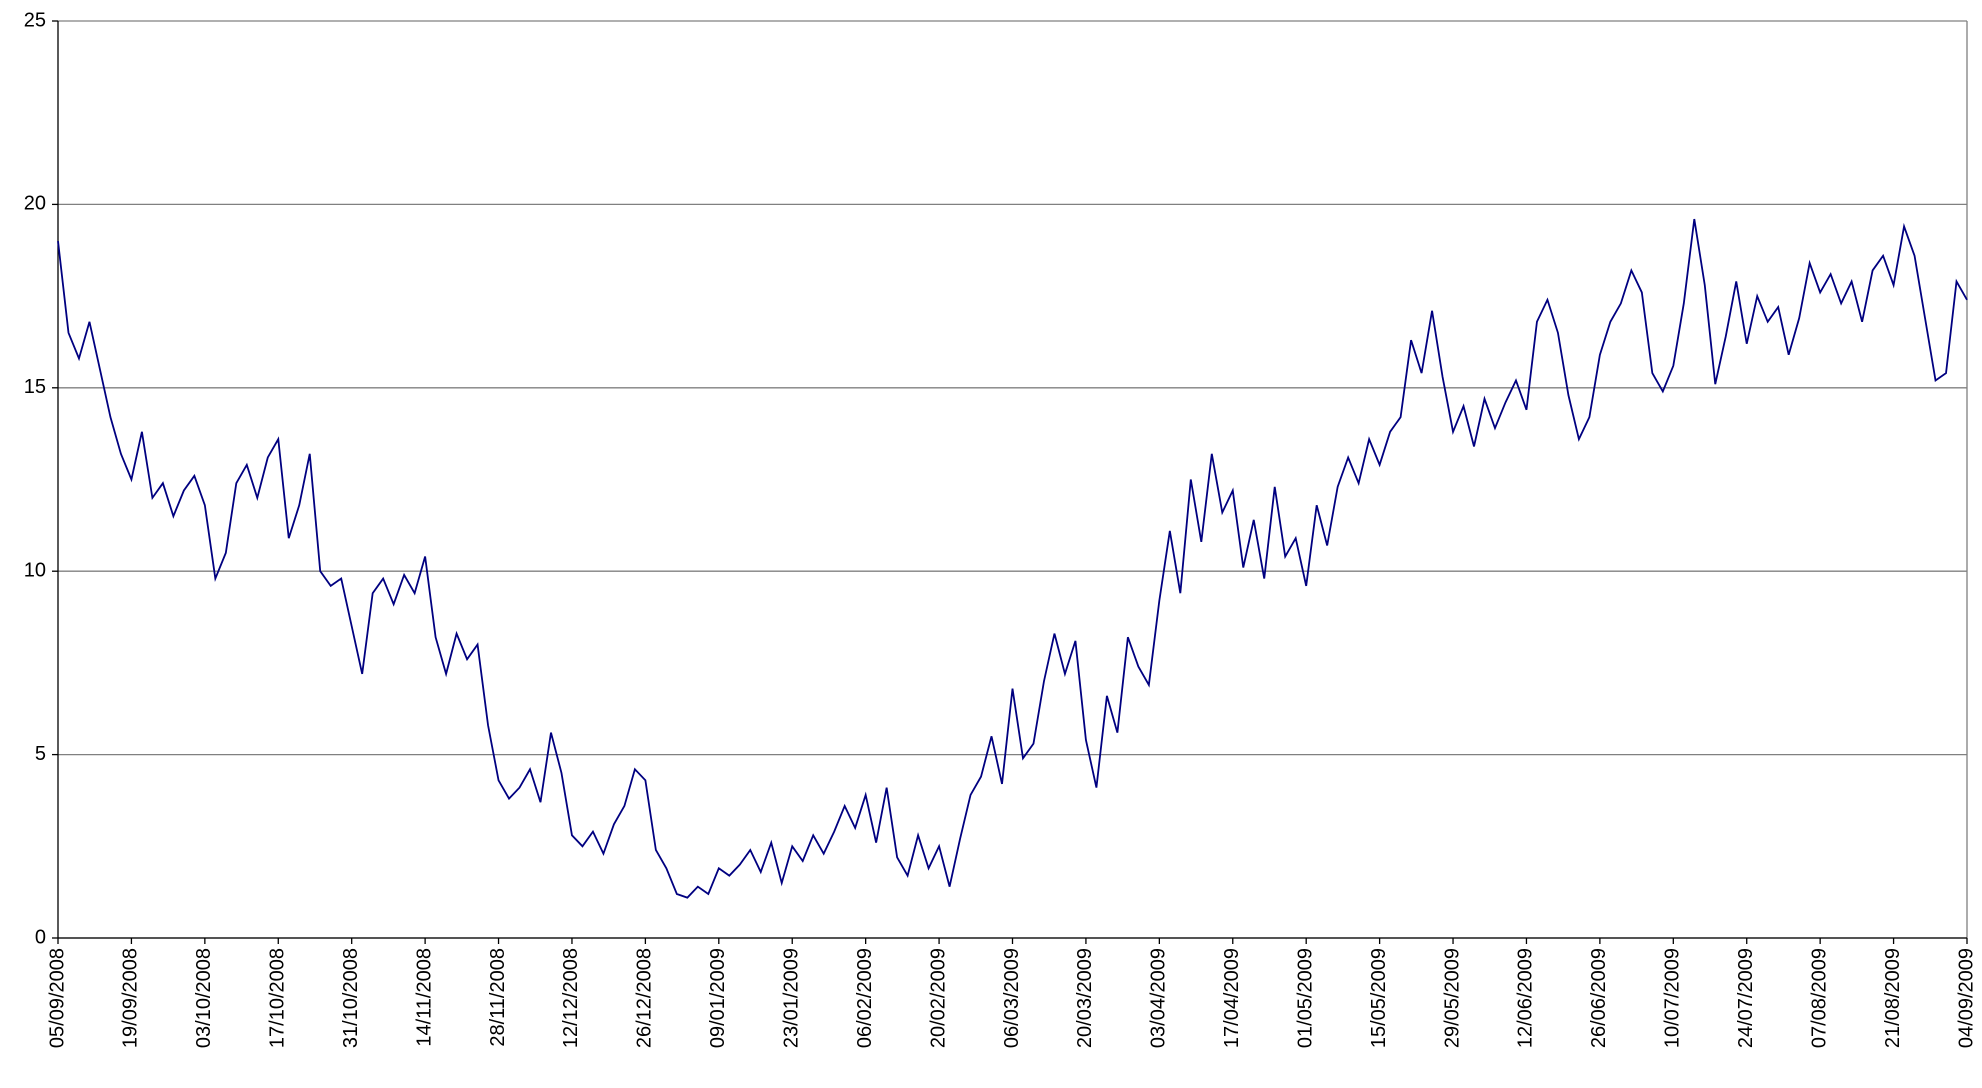 This screenshot has height=1088, width=1982. What do you see at coordinates (1159, 998) in the screenshot?
I see `x-tick-label: 03/04/2009` at bounding box center [1159, 998].